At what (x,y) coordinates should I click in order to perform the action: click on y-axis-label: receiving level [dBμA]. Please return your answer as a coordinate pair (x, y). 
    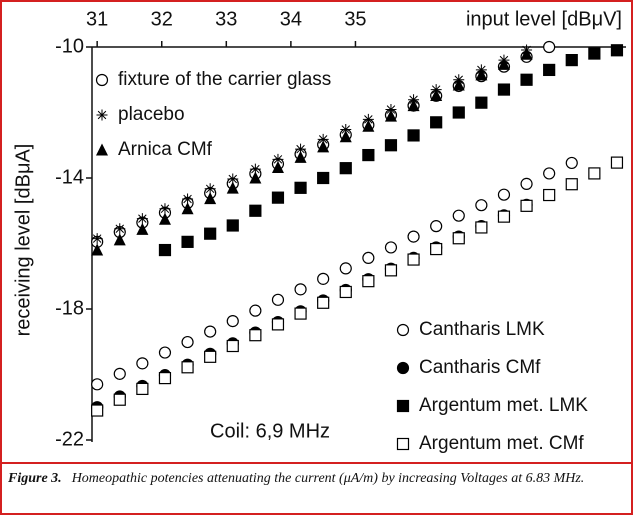
    Looking at the image, I should click on (23, 240).